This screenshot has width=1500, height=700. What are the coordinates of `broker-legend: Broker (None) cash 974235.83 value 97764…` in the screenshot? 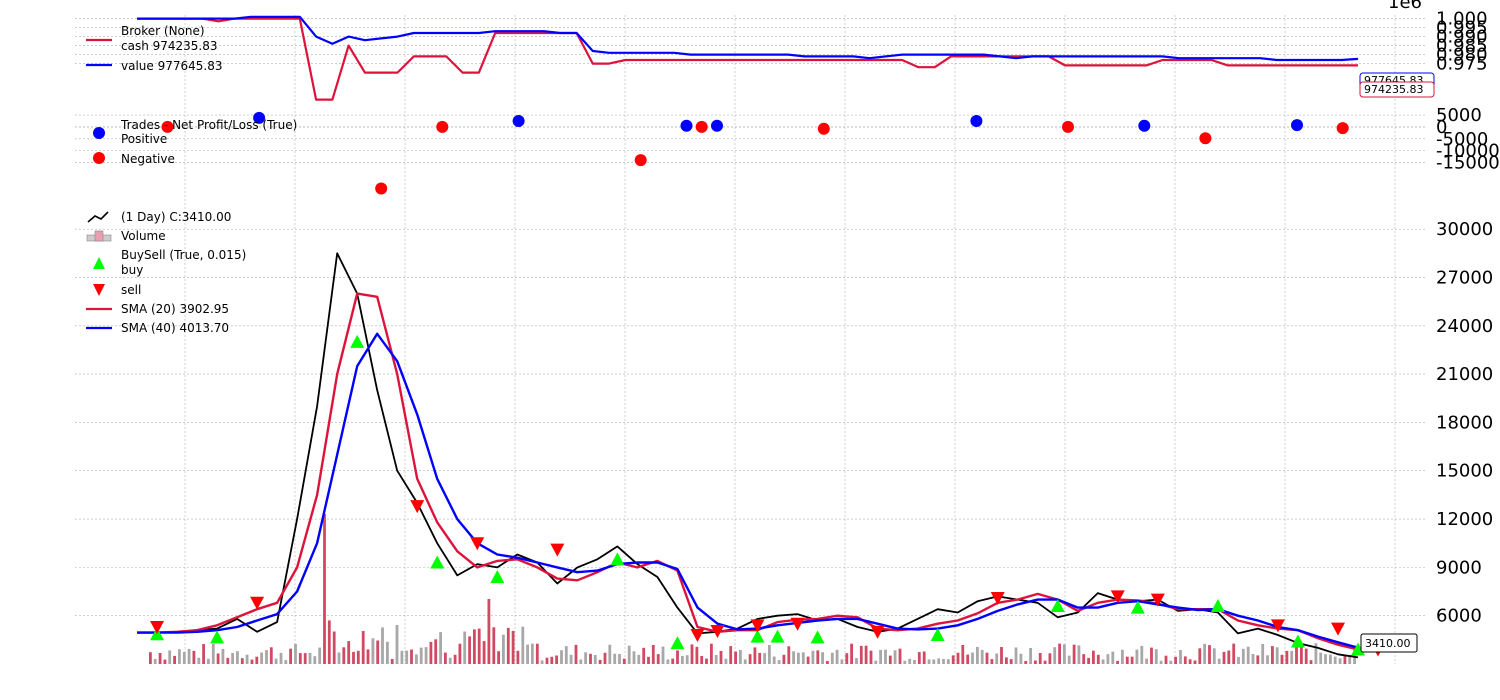 It's located at (154, 48).